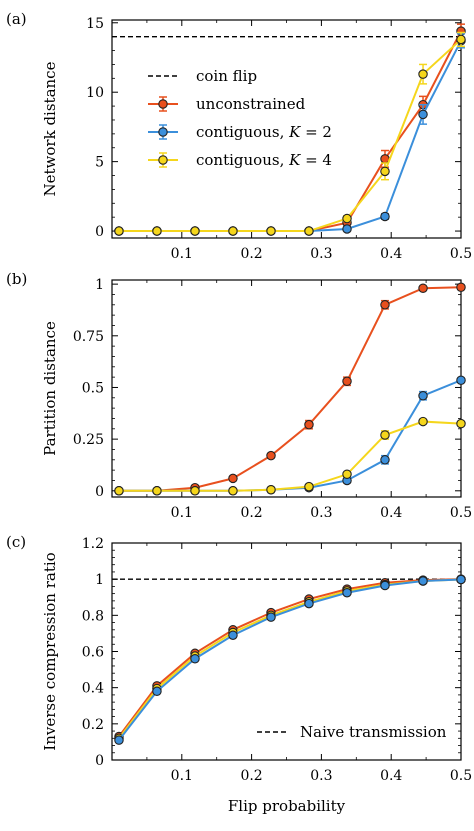 The height and width of the screenshot is (831, 474). Describe the element at coordinates (93, 544) in the screenshot. I see `y-tick-label: 1.2` at that location.